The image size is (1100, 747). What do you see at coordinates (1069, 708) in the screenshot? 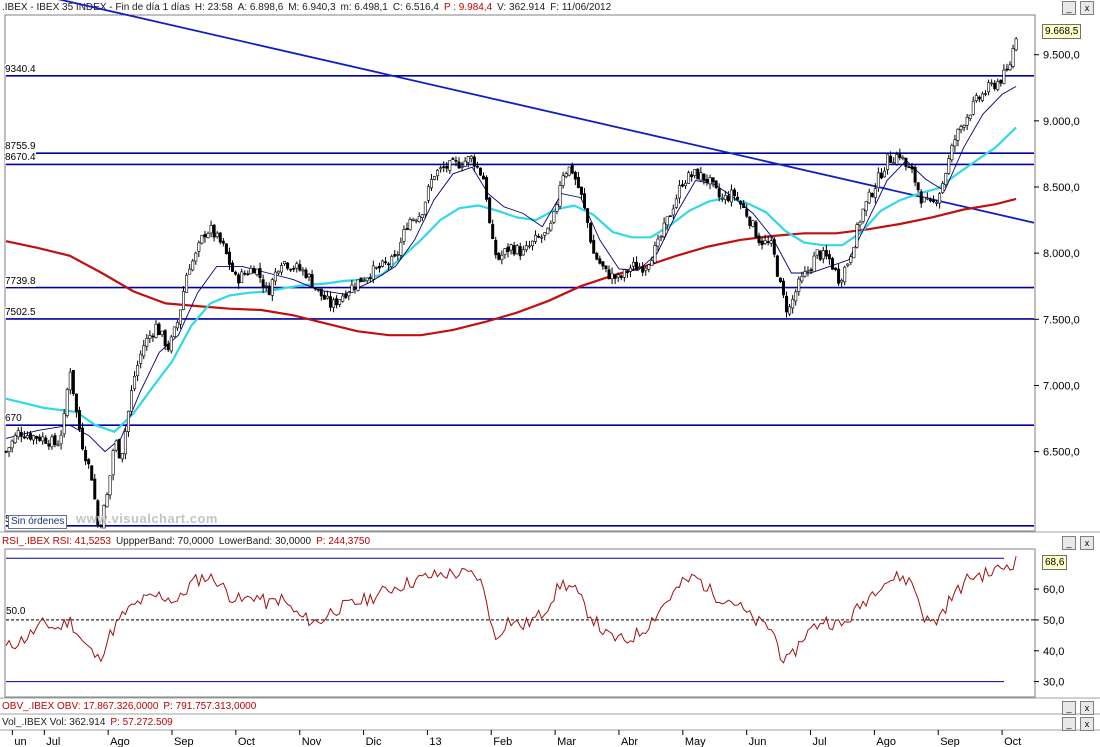
I see `obv-minimize-button: _` at bounding box center [1069, 708].